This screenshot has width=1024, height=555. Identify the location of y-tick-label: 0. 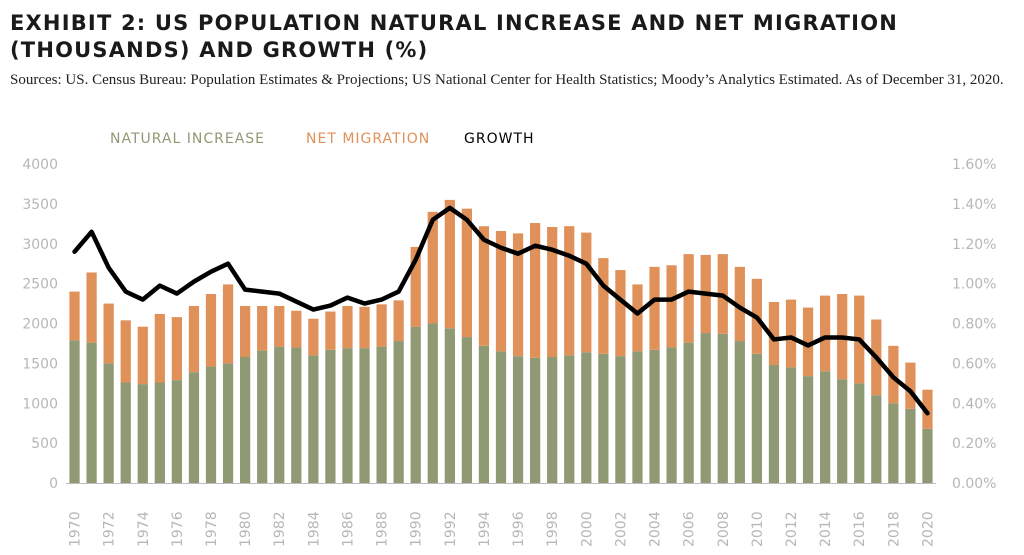
(53, 484).